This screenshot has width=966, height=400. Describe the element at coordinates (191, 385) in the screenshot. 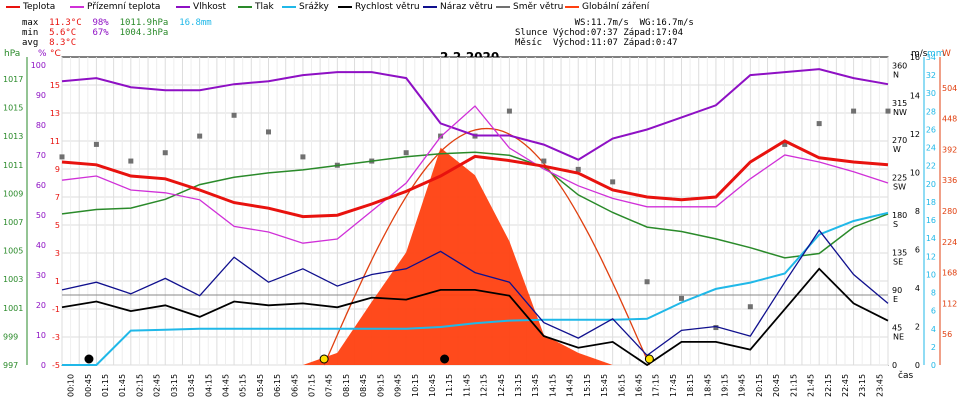

I see `time-tick-label: 03:45` at that location.